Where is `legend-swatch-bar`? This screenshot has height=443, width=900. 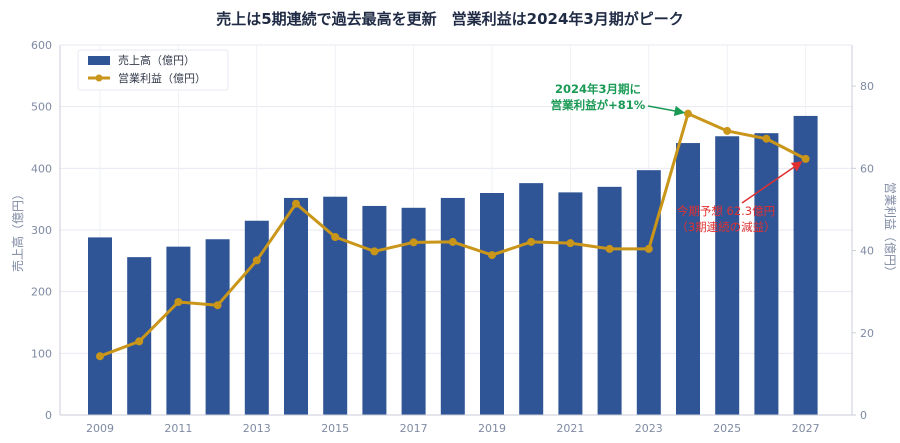
legend-swatch-bar is located at coordinates (99, 60).